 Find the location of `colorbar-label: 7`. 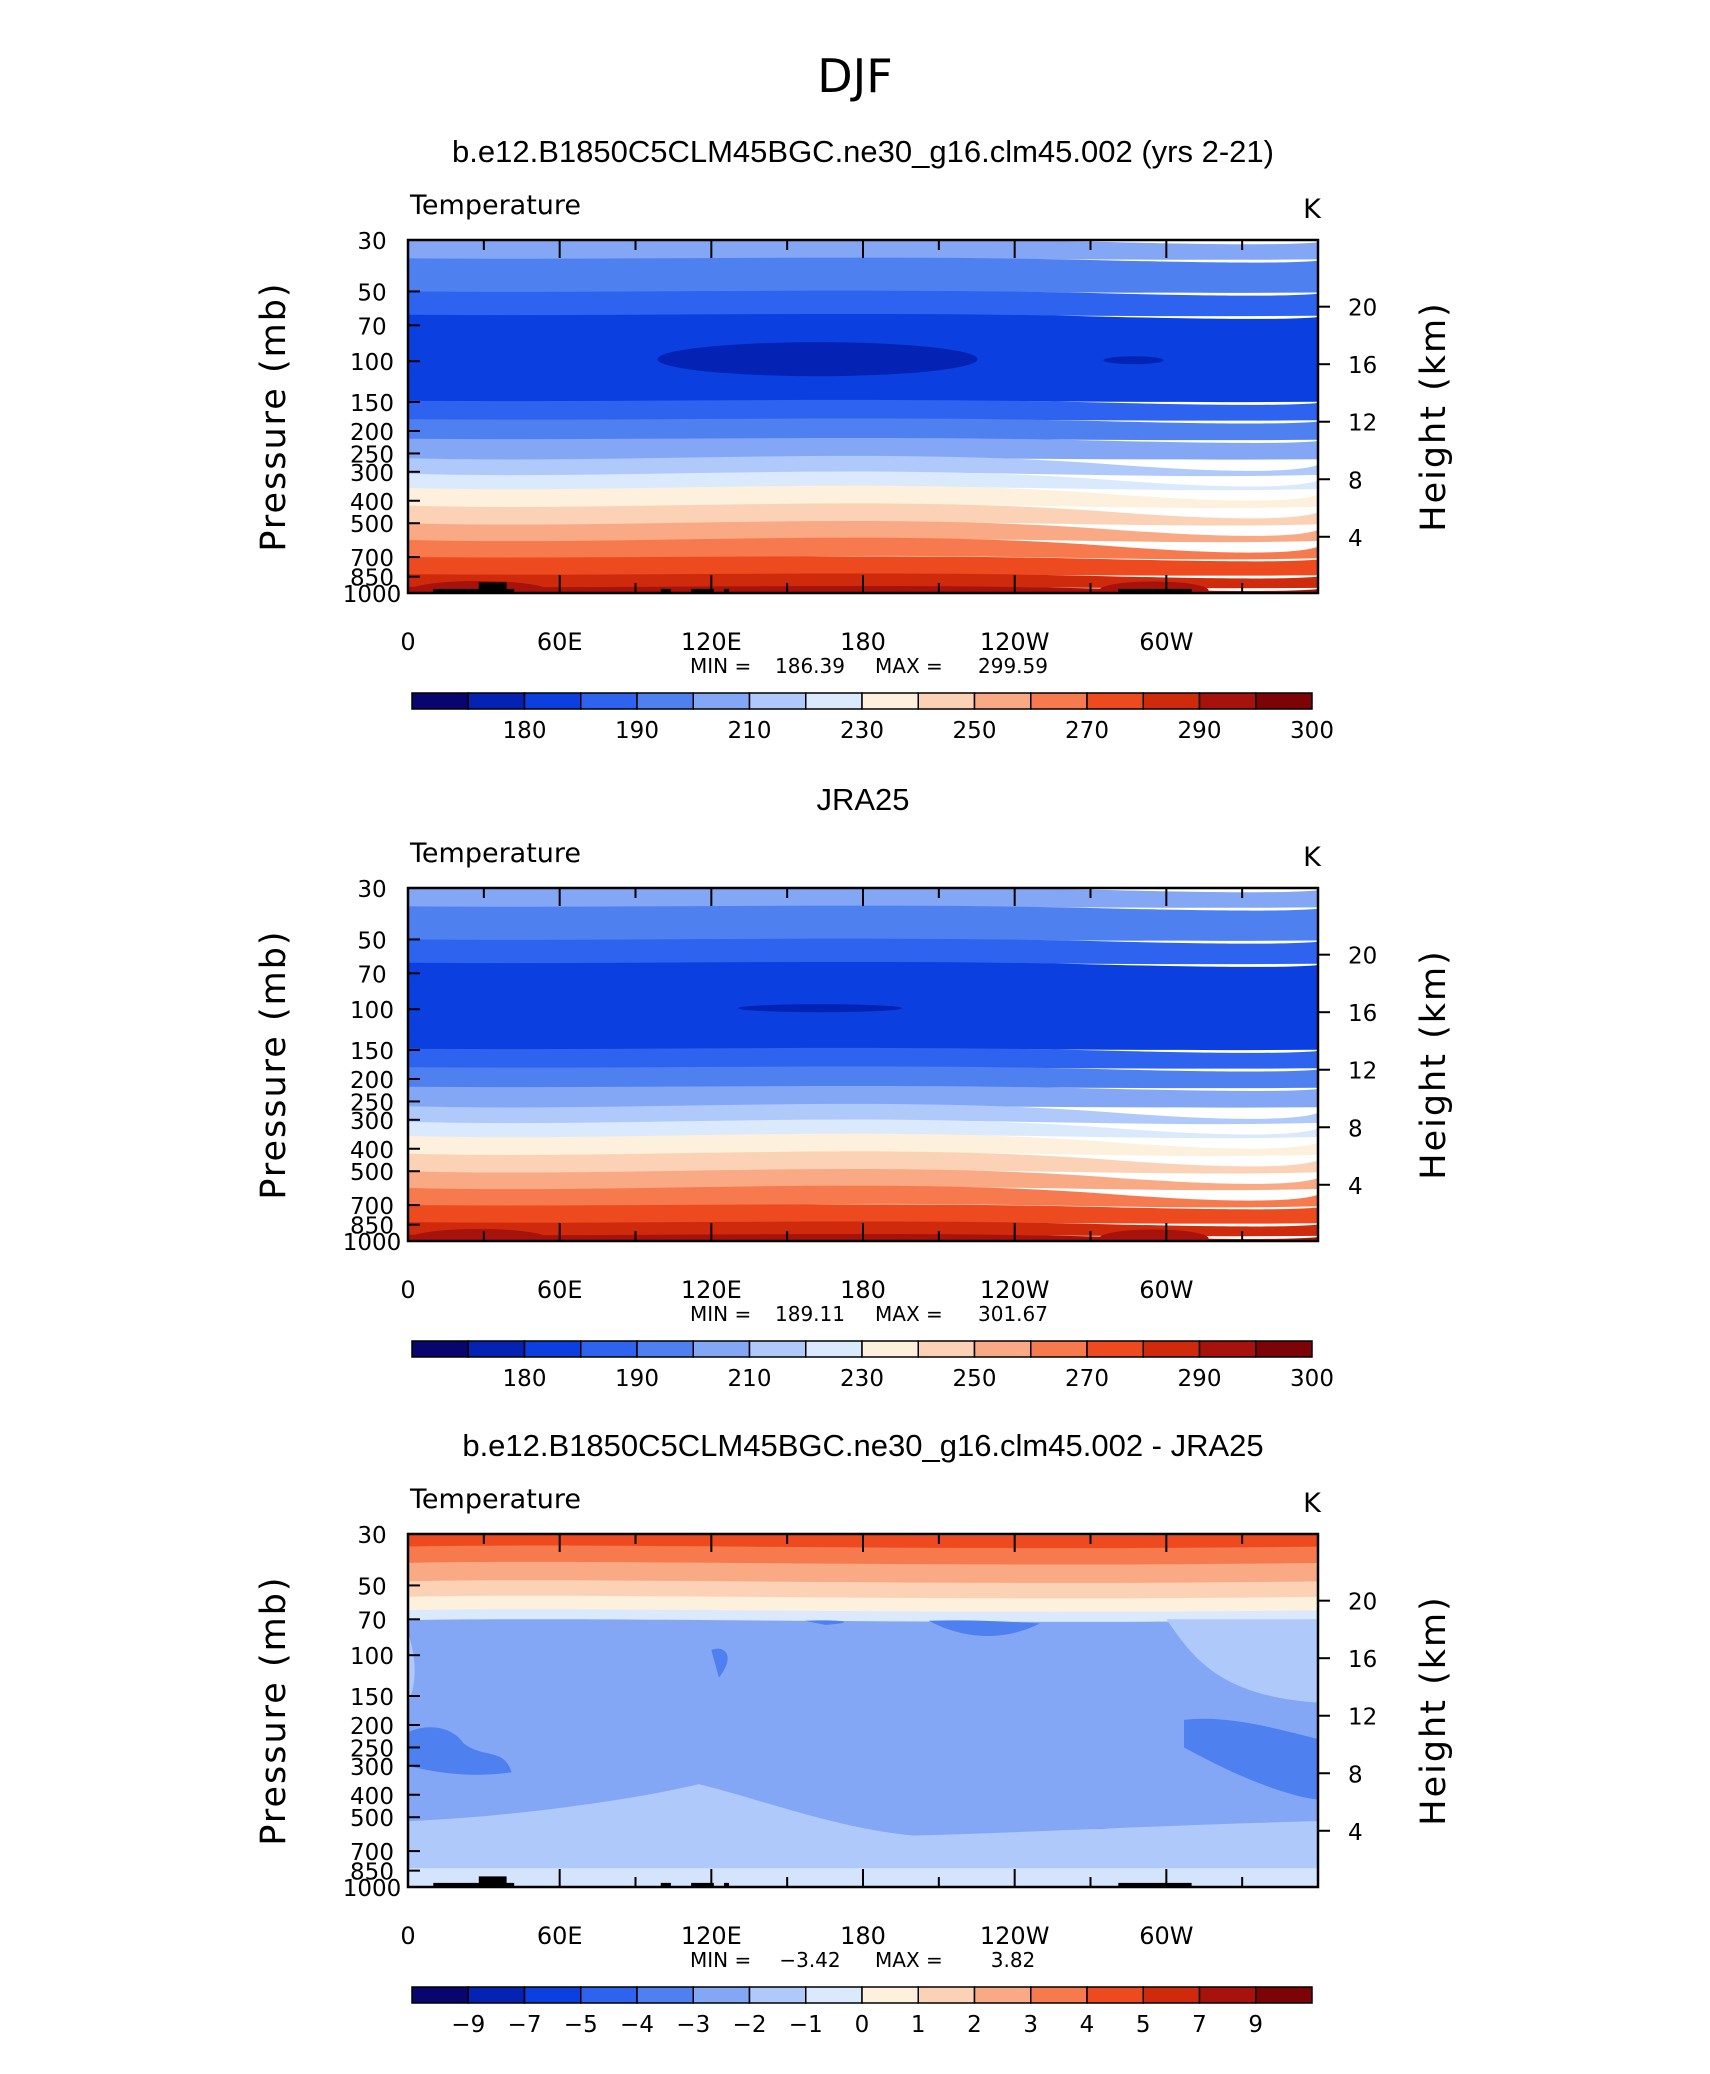

colorbar-label: 7 is located at coordinates (1199, 2025).